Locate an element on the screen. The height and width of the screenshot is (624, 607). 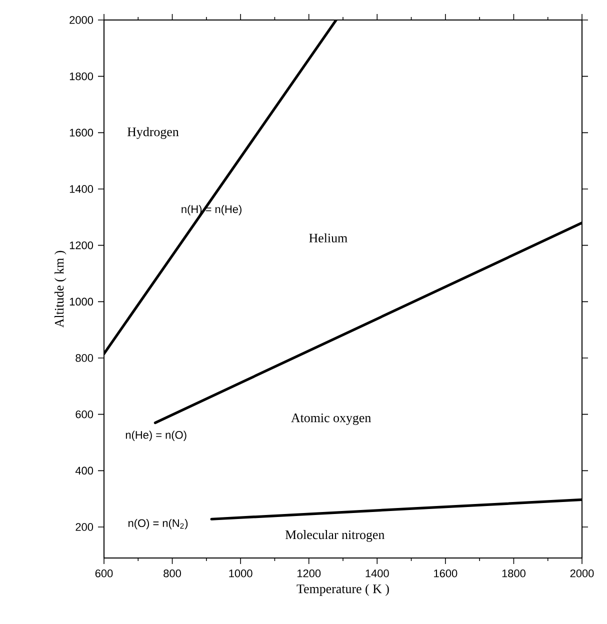
x-tick-label: 1600 is located at coordinates (446, 574).